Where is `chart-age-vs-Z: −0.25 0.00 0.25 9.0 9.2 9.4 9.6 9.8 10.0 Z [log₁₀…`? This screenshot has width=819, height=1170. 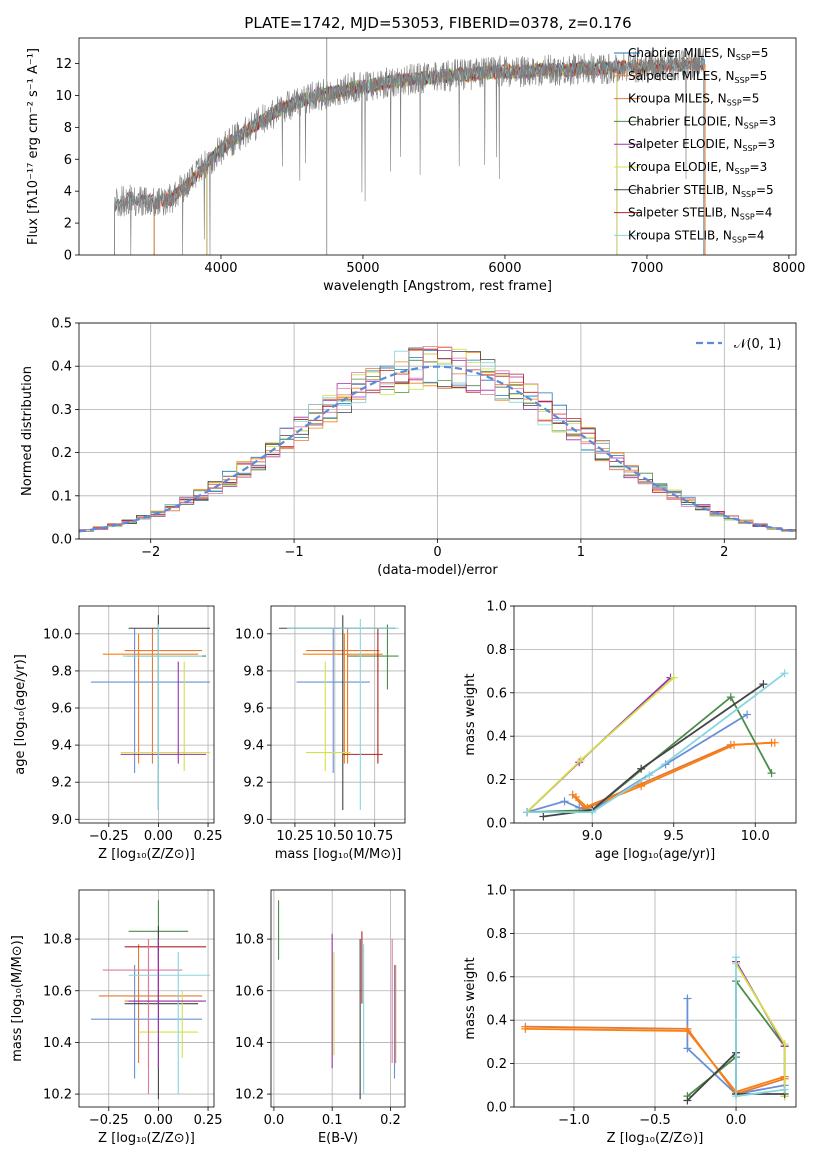 chart-age-vs-Z: −0.25 0.00 0.25 9.0 9.2 9.4 9.6 9.8 10.0 Z [log₁₀… is located at coordinates (118, 733).